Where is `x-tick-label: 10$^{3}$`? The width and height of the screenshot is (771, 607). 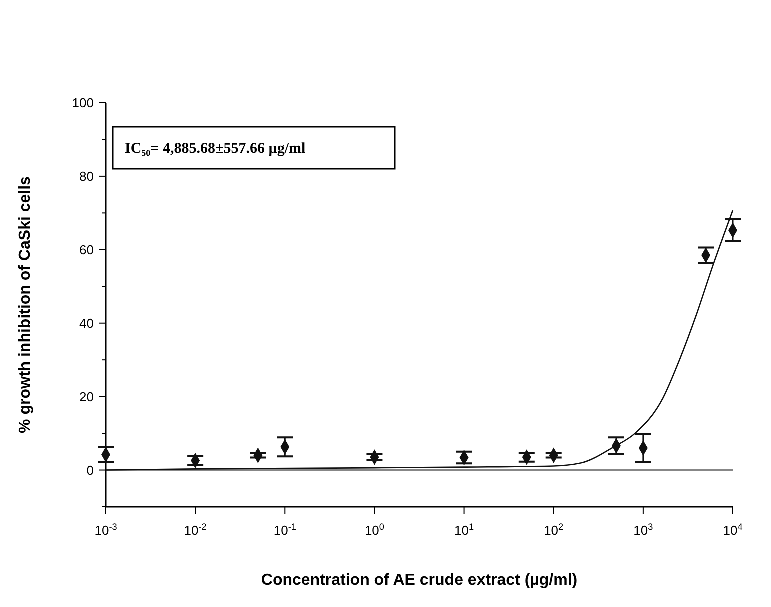 x-tick-label: 10$^{3}$ is located at coordinates (644, 530).